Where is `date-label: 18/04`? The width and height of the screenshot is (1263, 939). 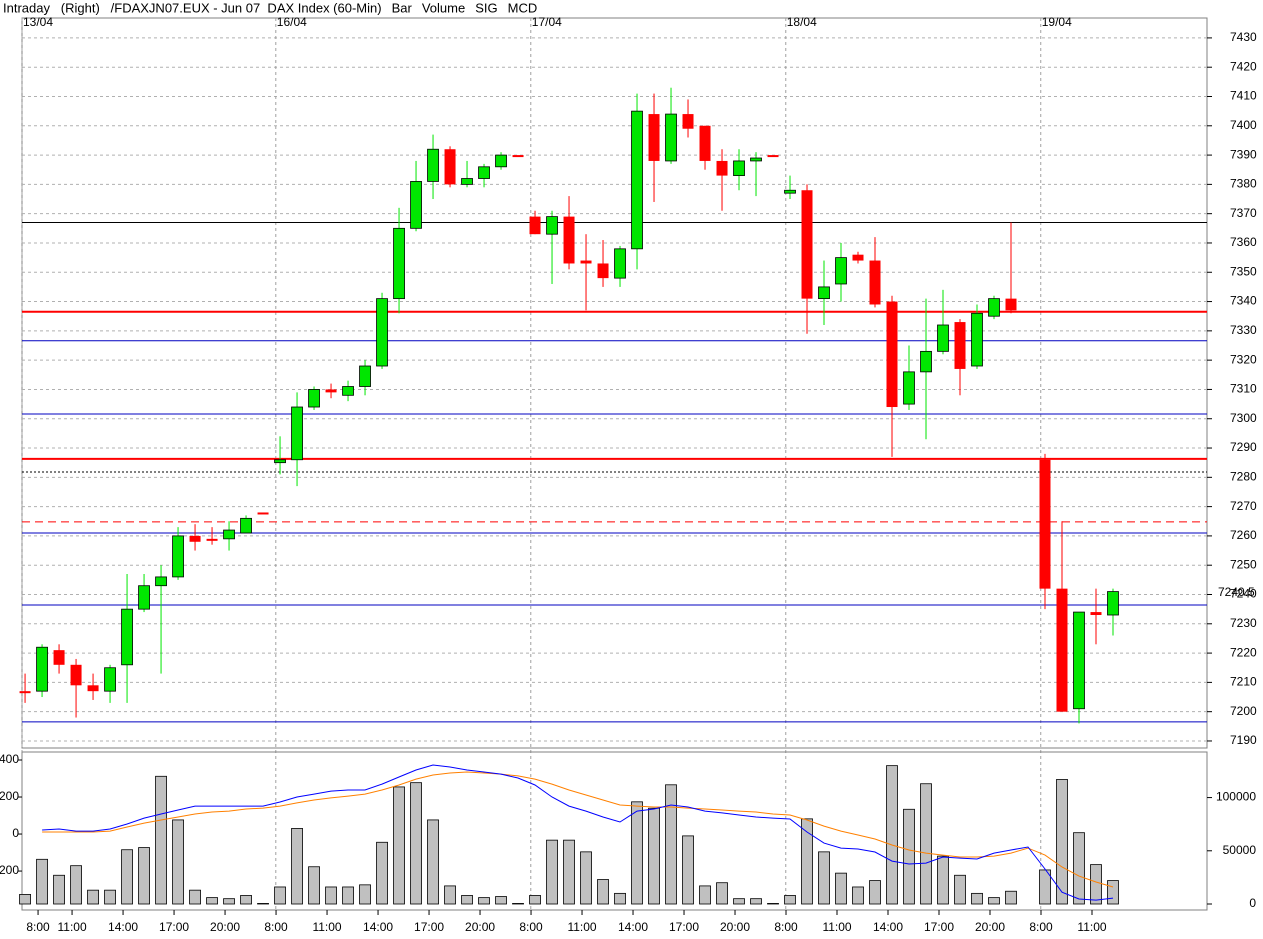 date-label: 18/04 is located at coordinates (802, 22).